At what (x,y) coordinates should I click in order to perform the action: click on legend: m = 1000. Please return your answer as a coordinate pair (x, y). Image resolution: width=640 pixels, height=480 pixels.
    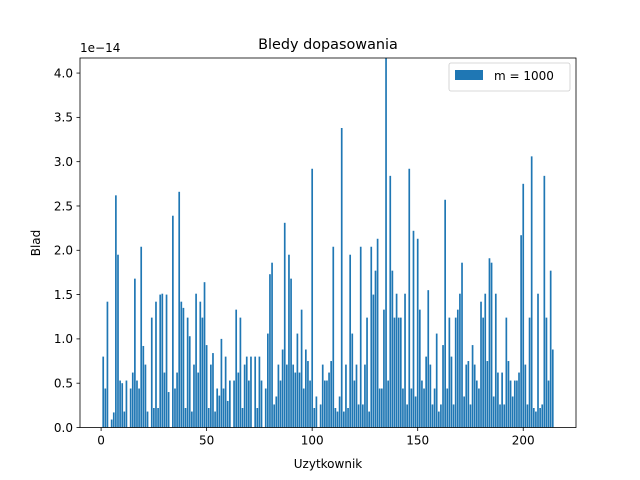
    Looking at the image, I should click on (509, 77).